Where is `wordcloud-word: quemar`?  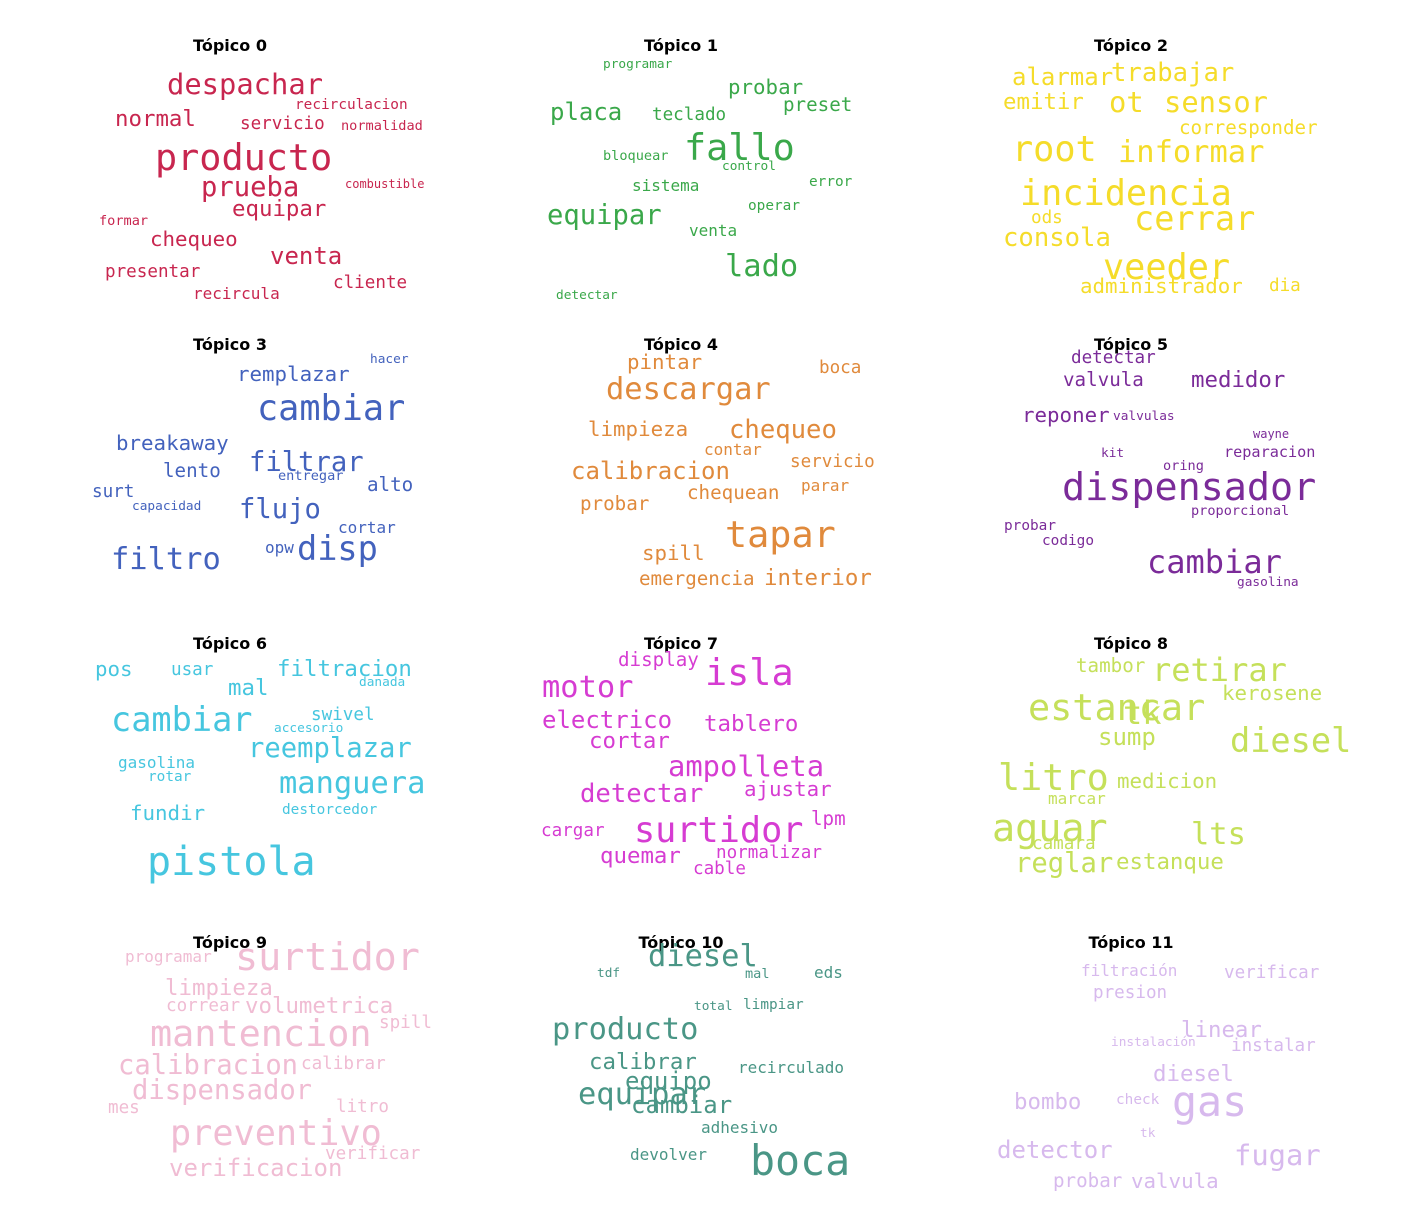 wordcloud-word: quemar is located at coordinates (640, 856).